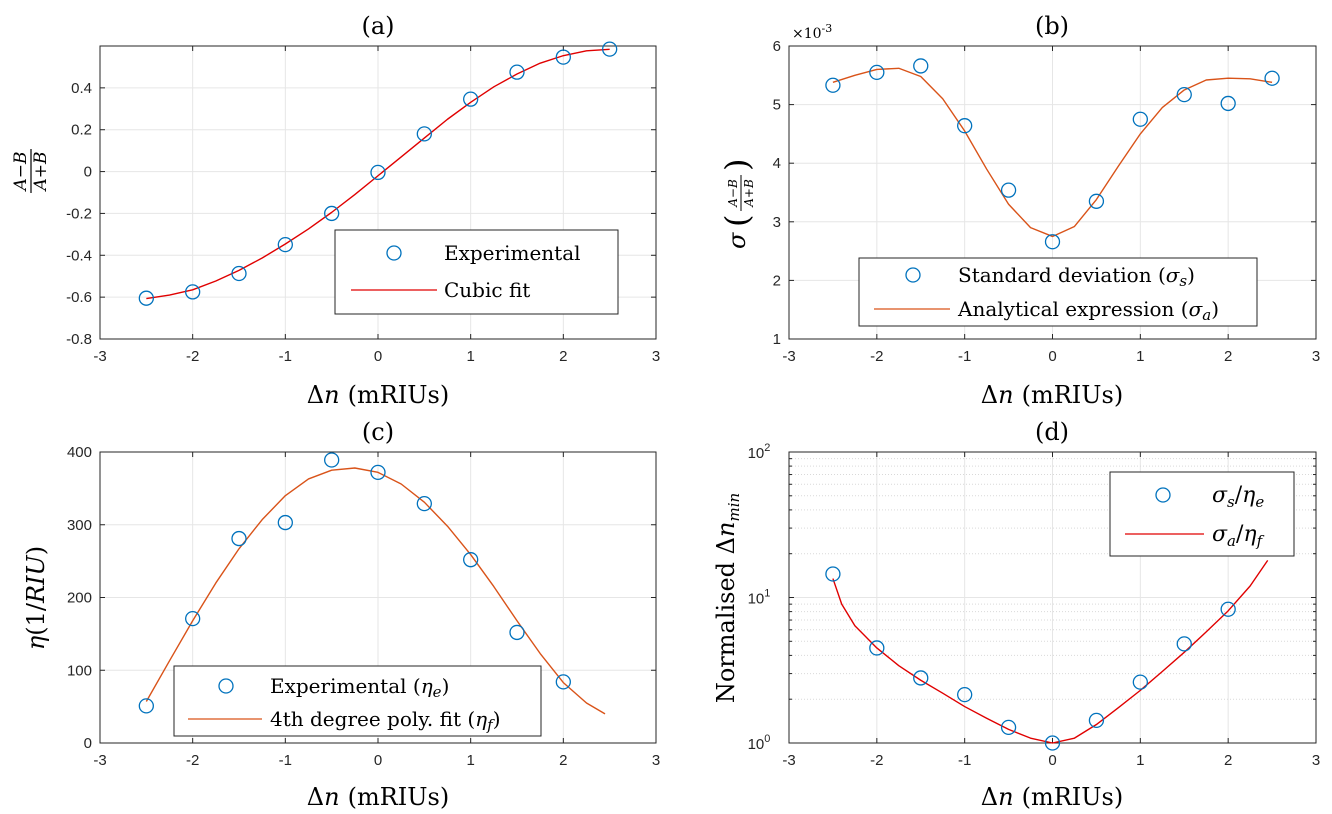 The width and height of the screenshot is (1332, 814). What do you see at coordinates (79, 452) in the screenshot?
I see `y-tick-label: 400` at bounding box center [79, 452].